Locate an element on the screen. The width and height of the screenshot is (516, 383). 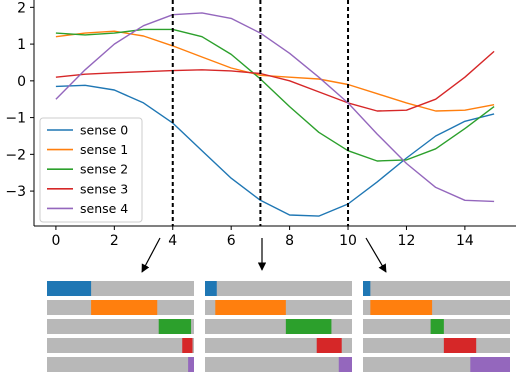
weight-panel-x4 is located at coordinates (120, 326).